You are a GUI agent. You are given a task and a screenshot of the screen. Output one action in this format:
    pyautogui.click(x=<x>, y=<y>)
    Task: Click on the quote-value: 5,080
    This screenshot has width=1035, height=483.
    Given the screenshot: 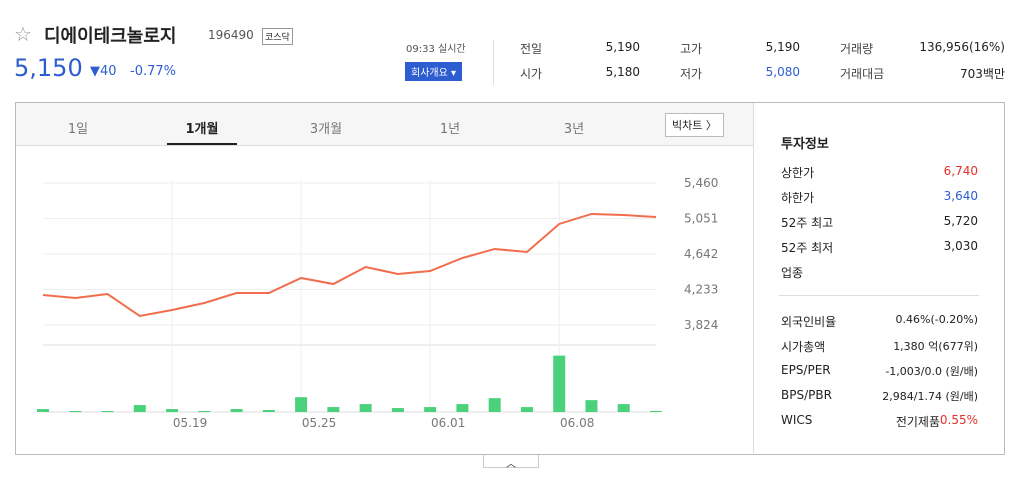 What is the action you would take?
    pyautogui.click(x=782, y=72)
    